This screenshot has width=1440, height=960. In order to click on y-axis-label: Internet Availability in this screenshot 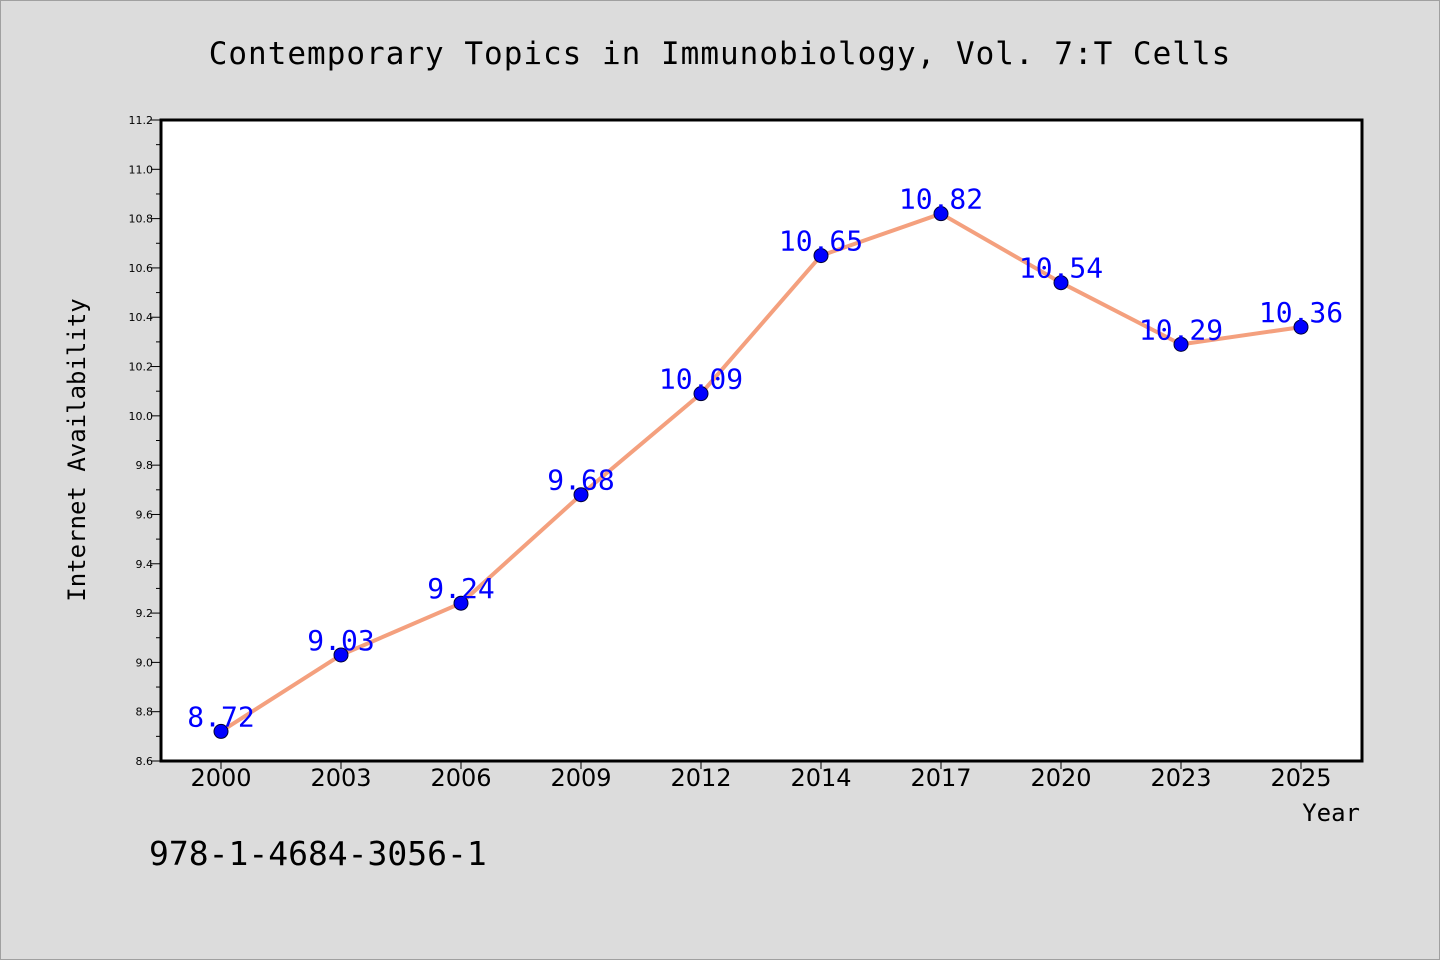, I will do `click(77, 449)`.